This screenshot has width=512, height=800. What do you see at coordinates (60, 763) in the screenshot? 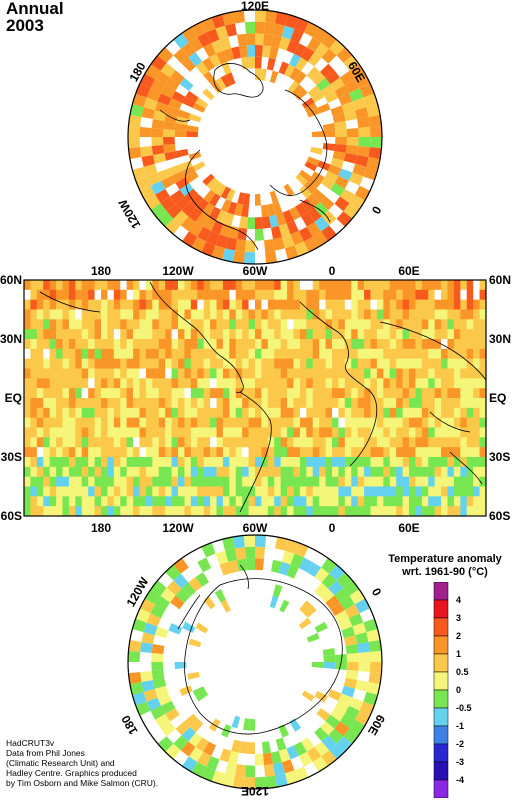
I see `credits-line-3: (Climatic Research Unit) and` at bounding box center [60, 763].